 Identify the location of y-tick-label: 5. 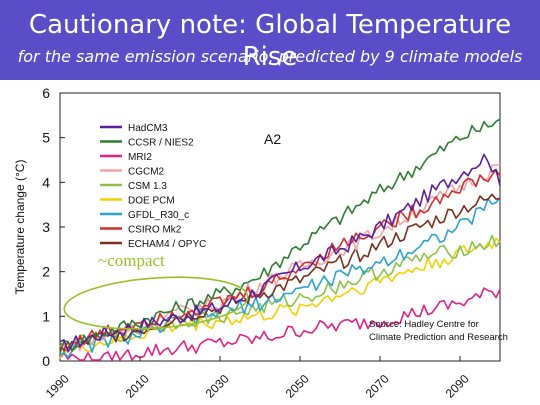
(46, 138).